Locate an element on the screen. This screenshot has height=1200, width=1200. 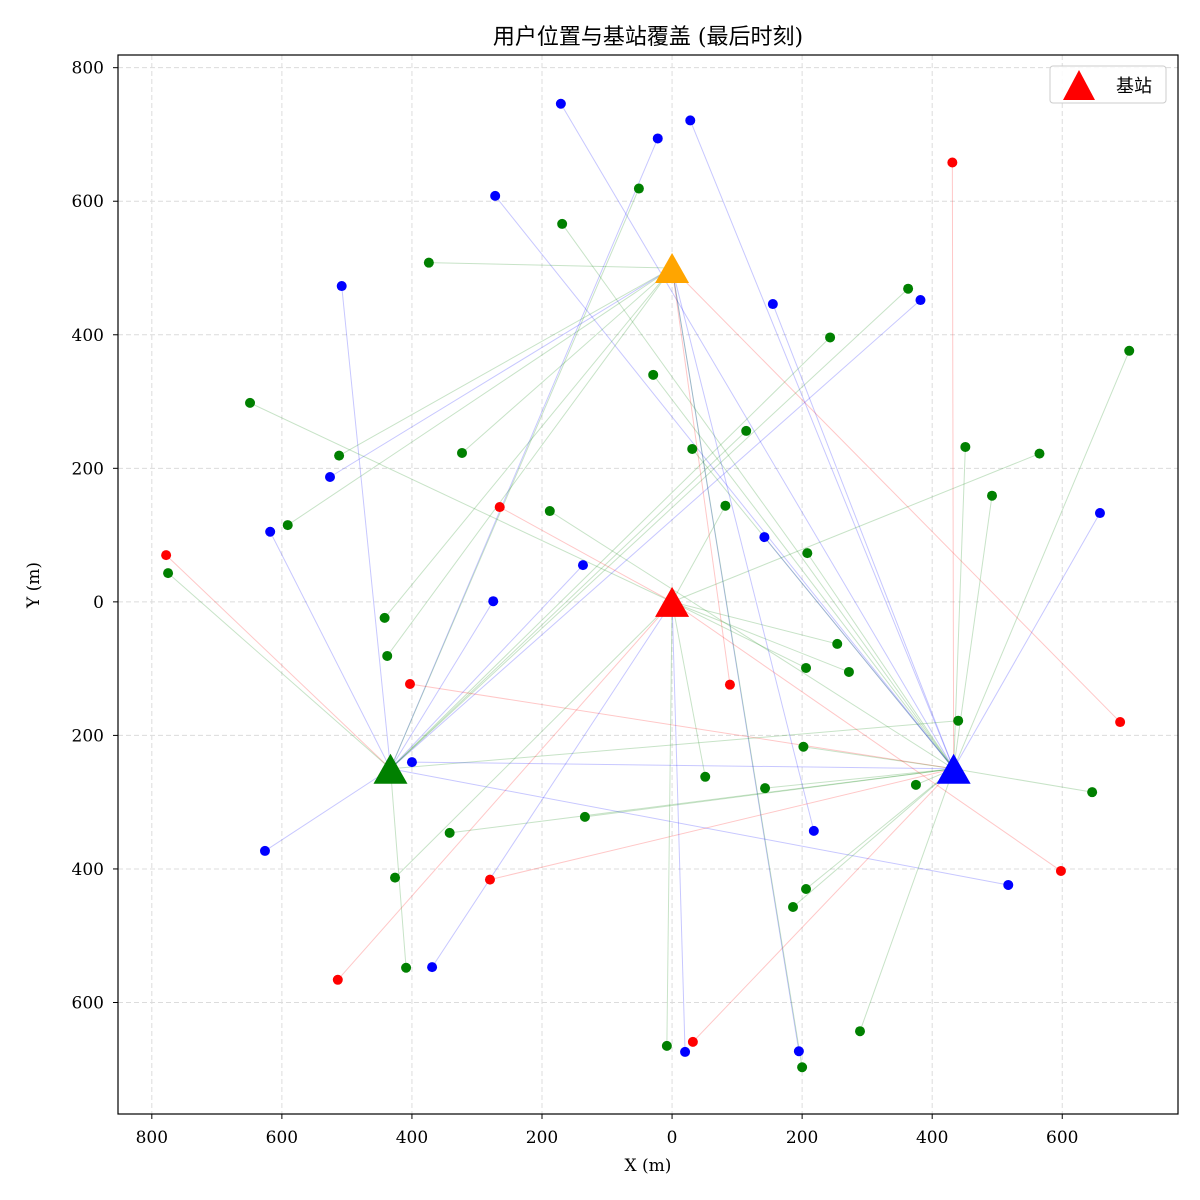
x-axis-ticks: 800 600 400 200 0 200 400 600 is located at coordinates (607, 1131).